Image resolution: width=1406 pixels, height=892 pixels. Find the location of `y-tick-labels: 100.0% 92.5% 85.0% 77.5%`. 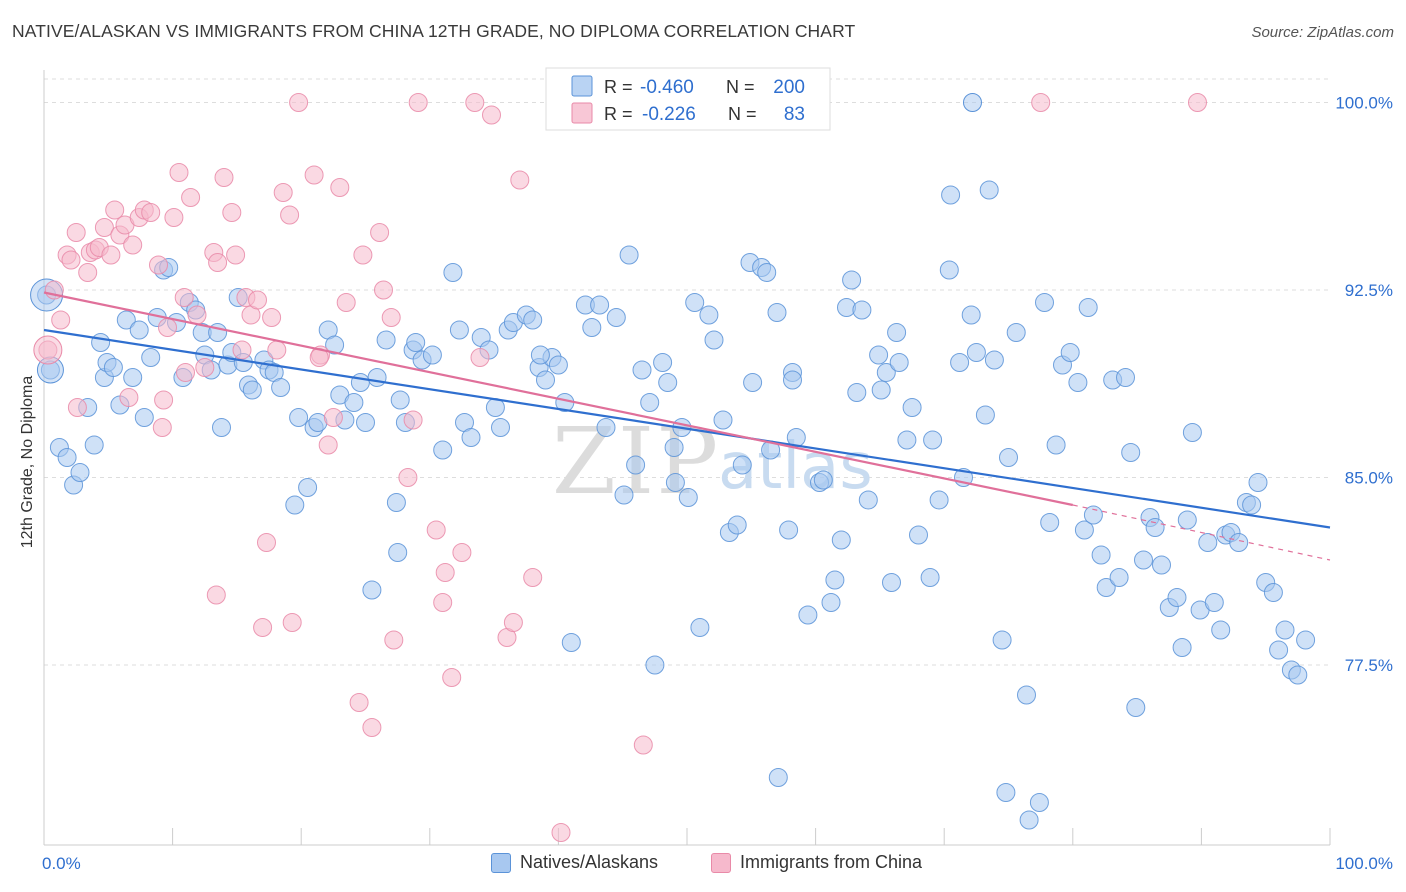

y-tick-labels: 100.0% 92.5% 85.0% 77.5% is located at coordinates (1364, 385).